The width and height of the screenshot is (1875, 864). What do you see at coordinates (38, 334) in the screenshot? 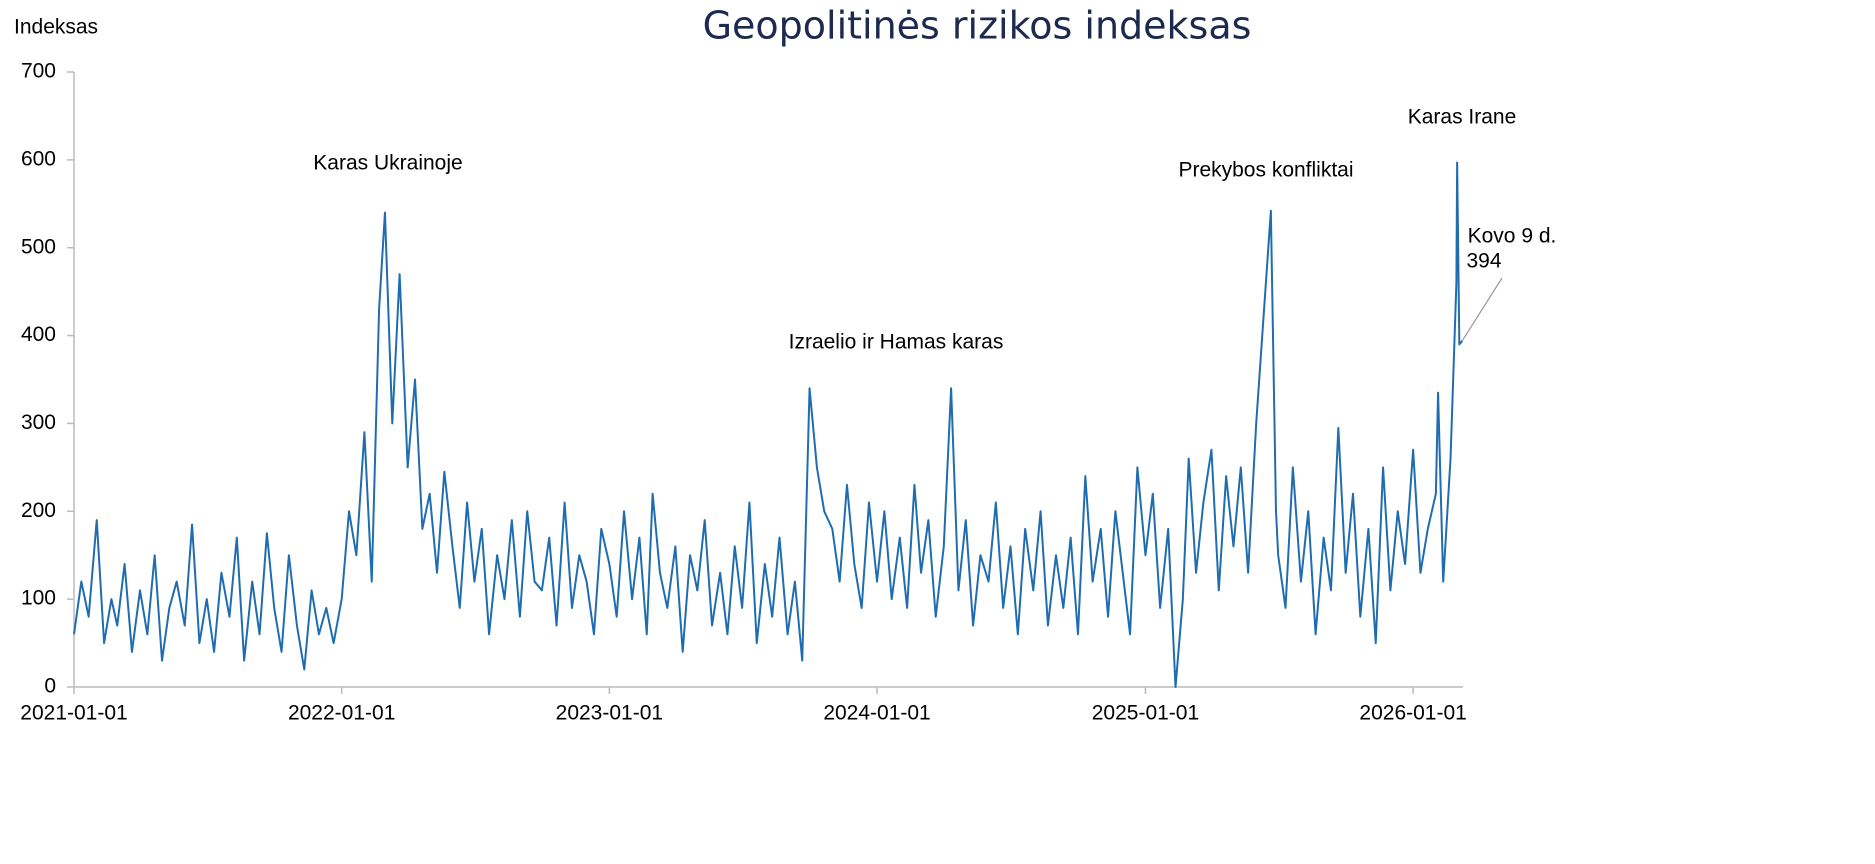
I see `y-tick-label: 400` at bounding box center [38, 334].